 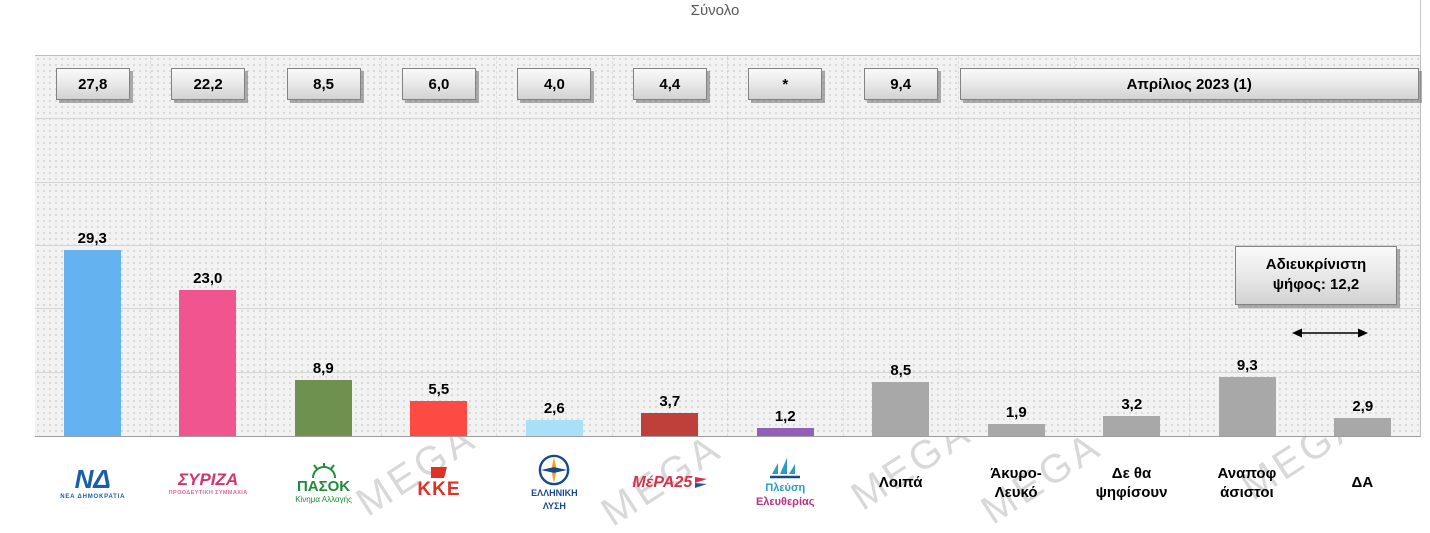 I want to click on bar-value-label: 5,5, so click(x=439, y=389).